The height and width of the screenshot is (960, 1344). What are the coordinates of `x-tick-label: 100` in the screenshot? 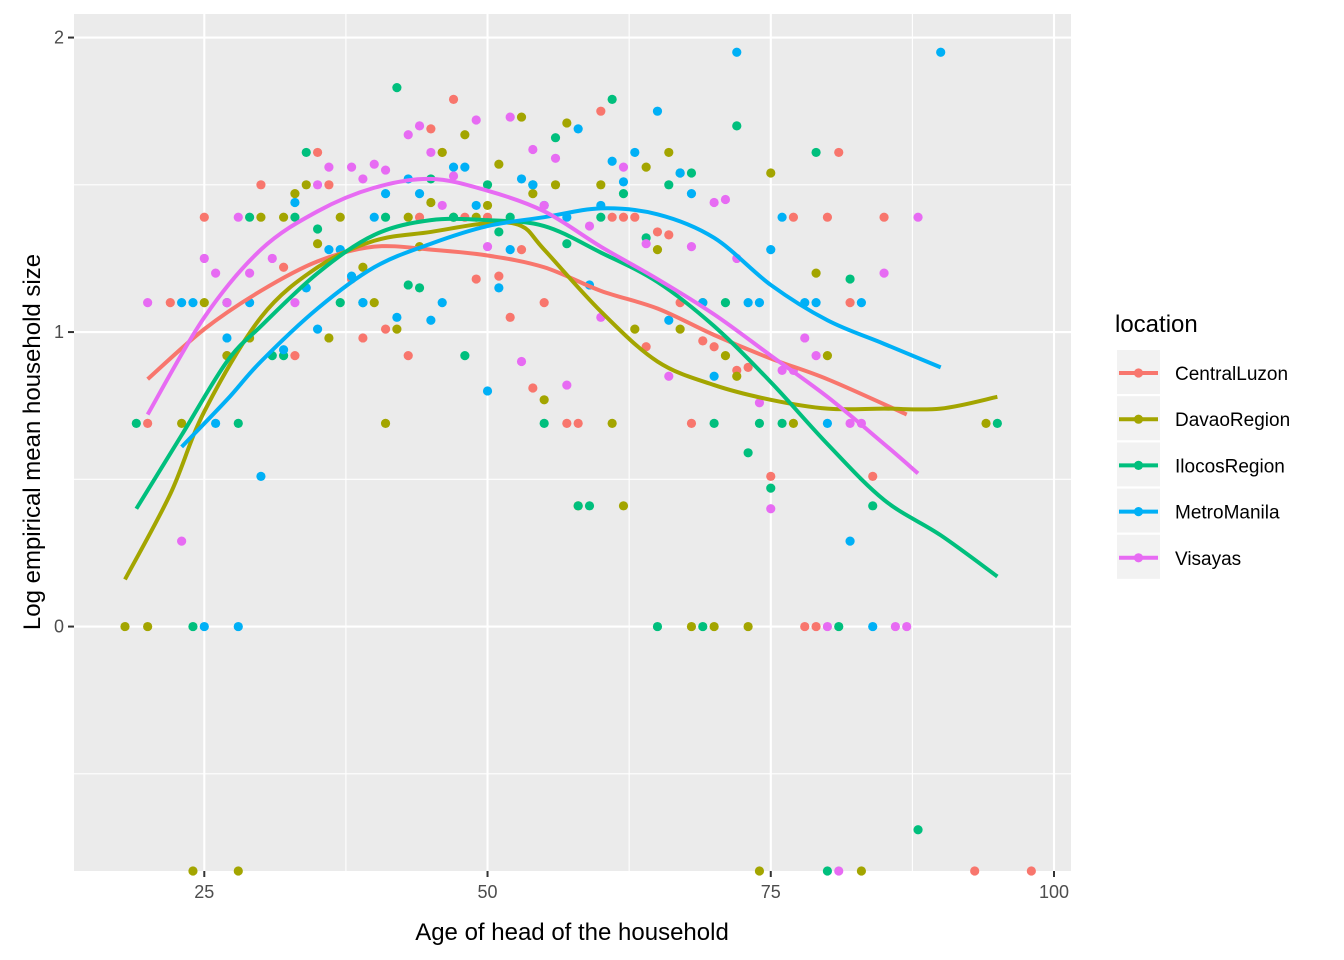 It's located at (1054, 892).